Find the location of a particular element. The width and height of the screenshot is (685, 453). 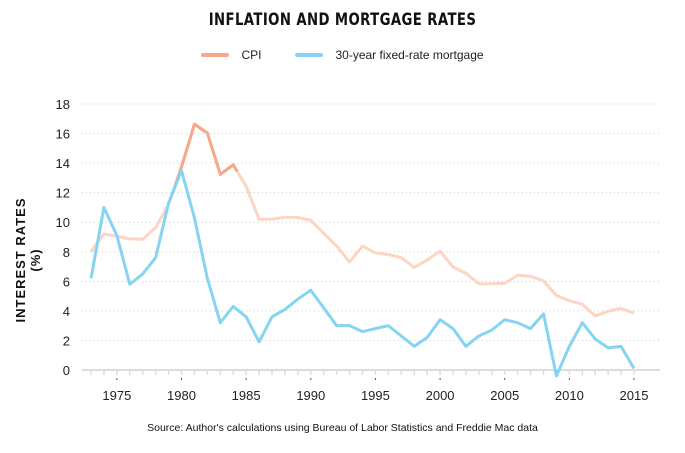

y-tick-label: 2 is located at coordinates (66, 340).